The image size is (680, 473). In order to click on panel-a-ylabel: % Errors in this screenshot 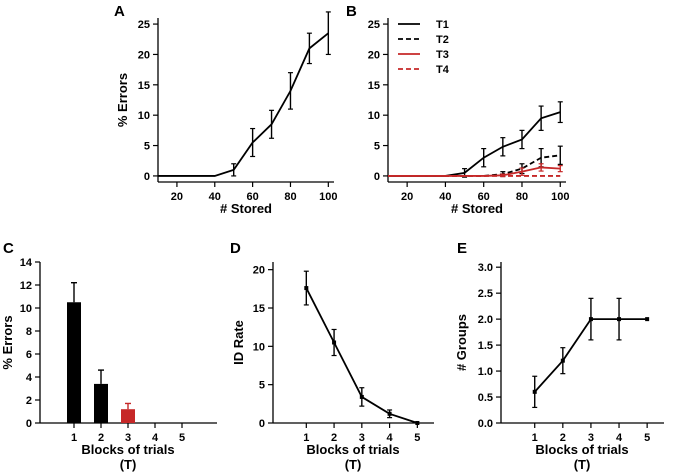, I will do `click(122, 100)`.